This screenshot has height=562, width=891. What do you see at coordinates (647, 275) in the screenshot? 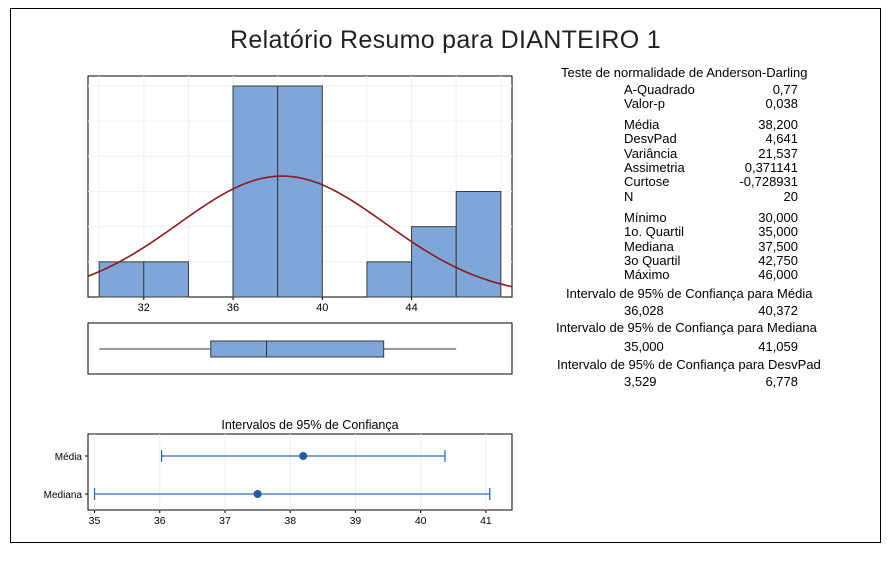
I see `stat-label: Máximo` at bounding box center [647, 275].